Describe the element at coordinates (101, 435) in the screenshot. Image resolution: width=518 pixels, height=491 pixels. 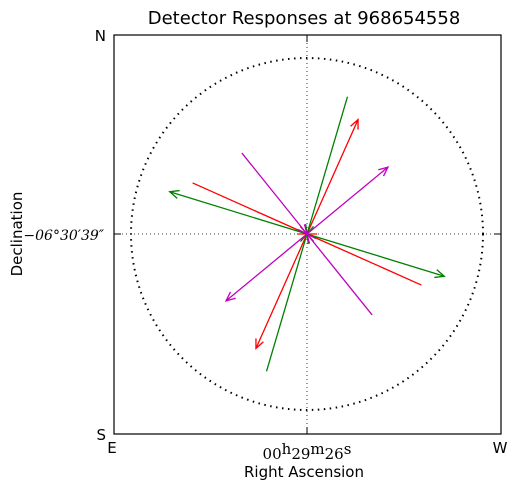
I see `south-label: S` at that location.